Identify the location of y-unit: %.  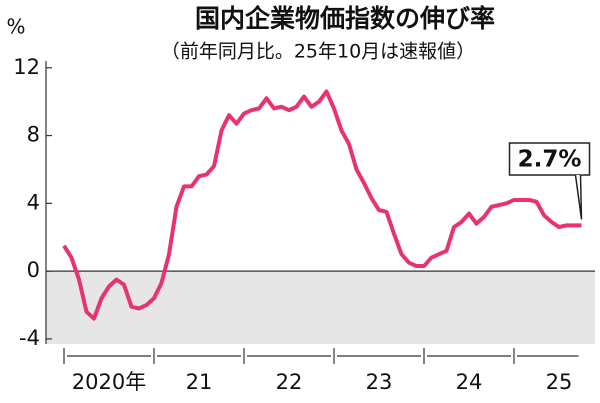
(15, 27).